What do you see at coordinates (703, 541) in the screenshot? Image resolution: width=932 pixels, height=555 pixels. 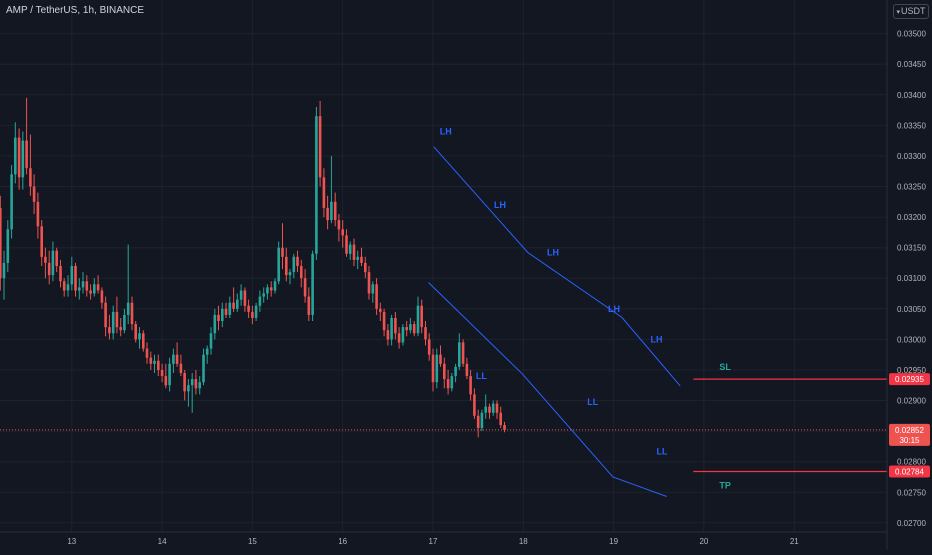 I see `time-tick-label: 20` at bounding box center [703, 541].